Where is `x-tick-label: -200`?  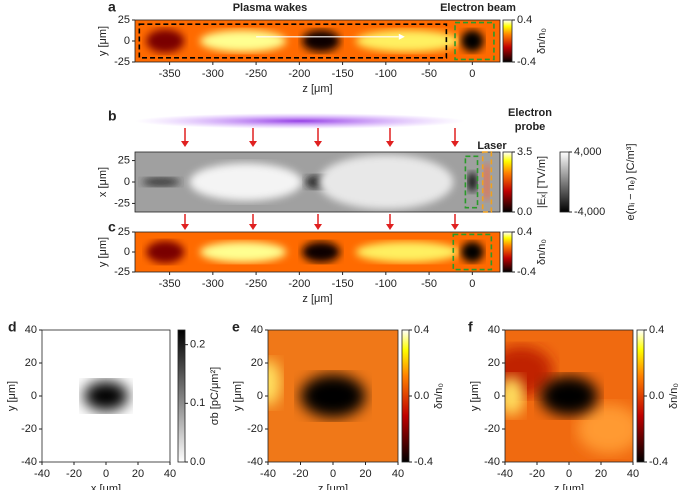
x-tick-label: -200 is located at coordinates (299, 284).